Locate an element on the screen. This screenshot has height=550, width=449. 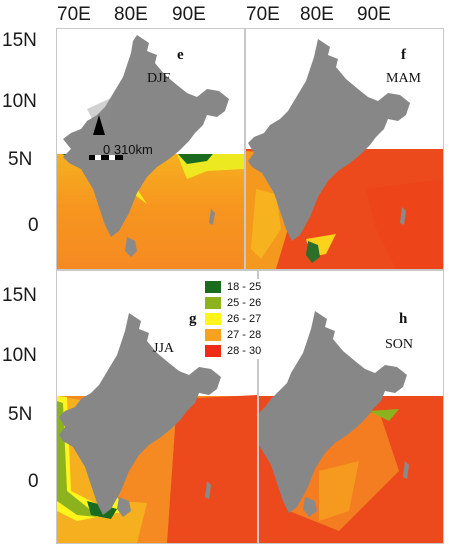
sst-legend: 18 - 25 25 - 26 26 - 27 27 - 28 28 - 30 is located at coordinates (233, 319).